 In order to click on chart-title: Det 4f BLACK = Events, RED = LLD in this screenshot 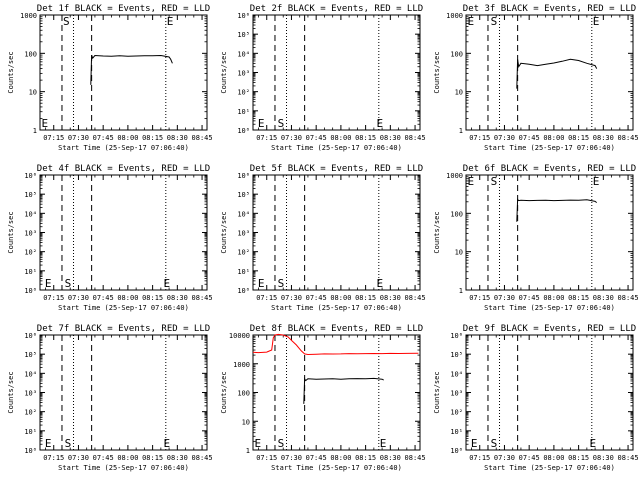, I will do `click(123, 169)`.